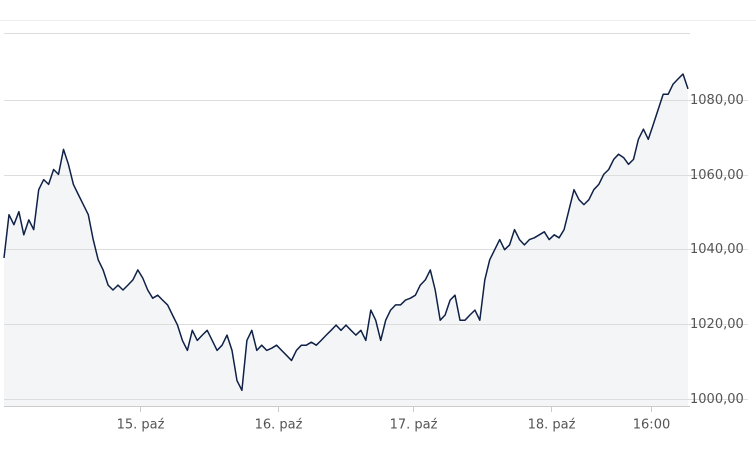  Describe the element at coordinates (717, 399) in the screenshot. I see `y-tick-label: 1000,00` at that location.